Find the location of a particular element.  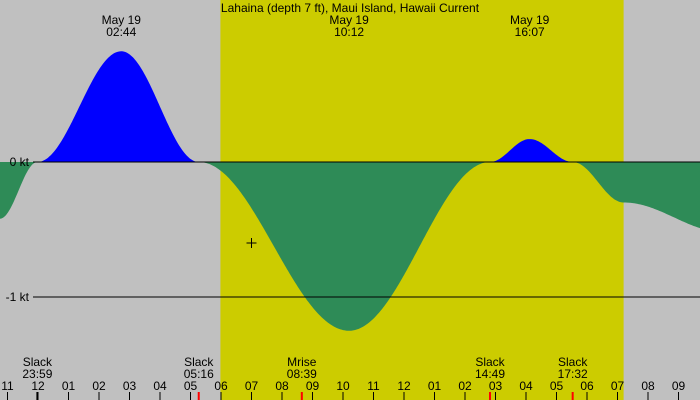

x-tick-label: 10 is located at coordinates (343, 386).